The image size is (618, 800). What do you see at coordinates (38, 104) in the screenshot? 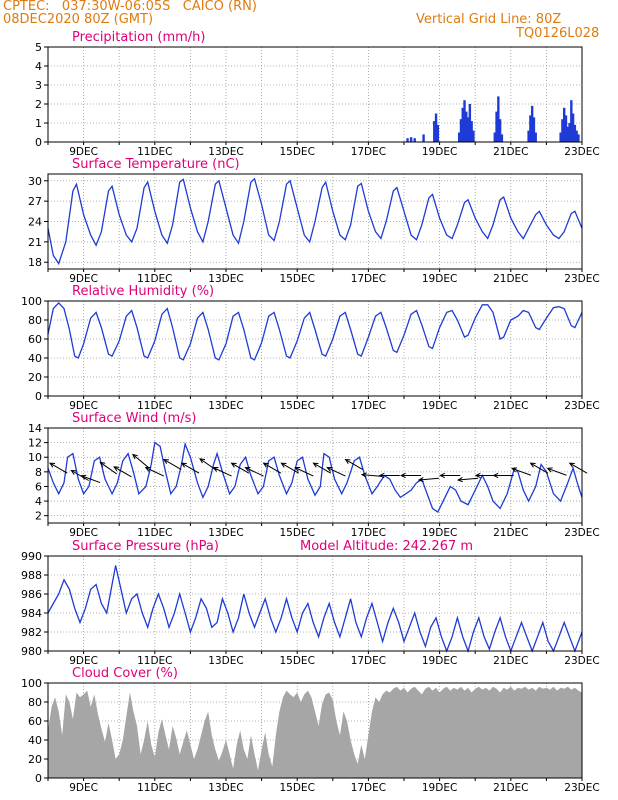
I see `y-tick-label: 2` at bounding box center [38, 104].